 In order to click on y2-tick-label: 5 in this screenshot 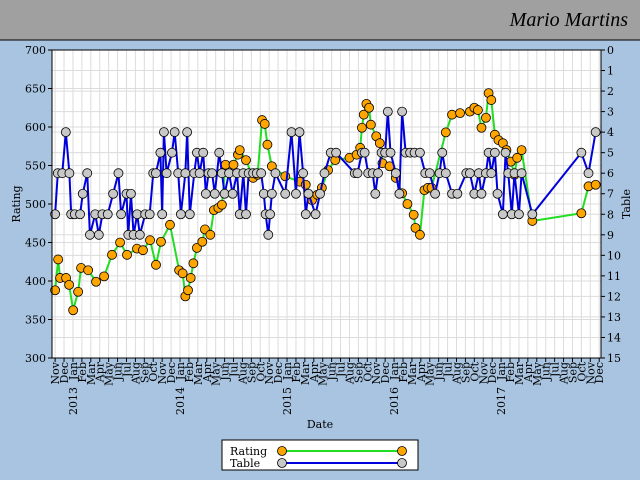, I will do `click(610, 153)`.